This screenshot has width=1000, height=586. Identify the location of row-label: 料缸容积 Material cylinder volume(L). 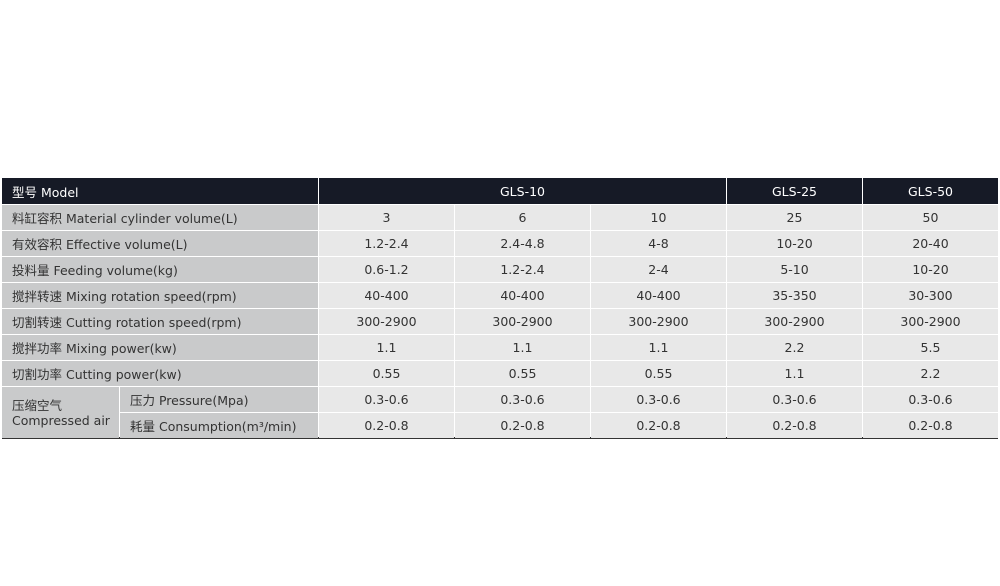
(160, 217).